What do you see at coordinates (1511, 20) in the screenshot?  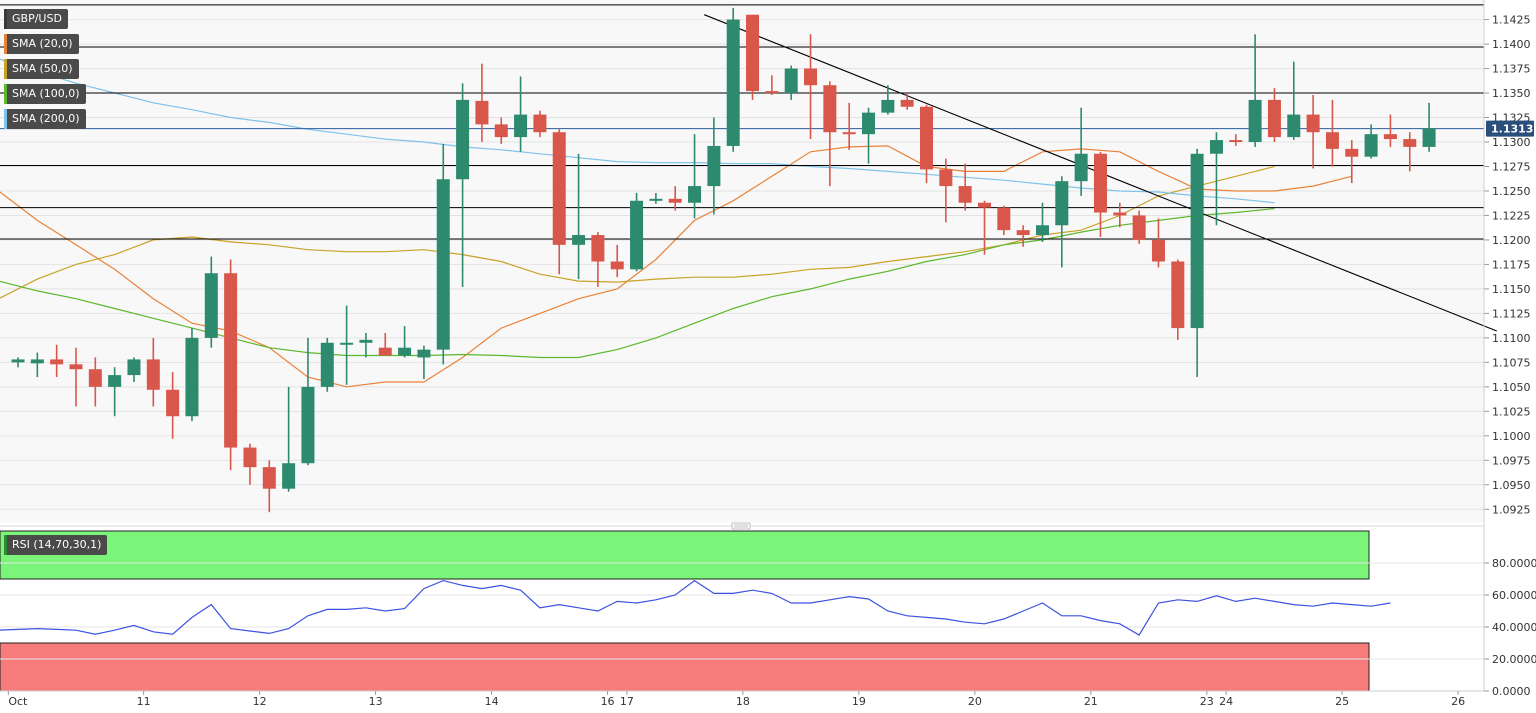 I see `price-tick-1.1425: 1.1425` at bounding box center [1511, 20].